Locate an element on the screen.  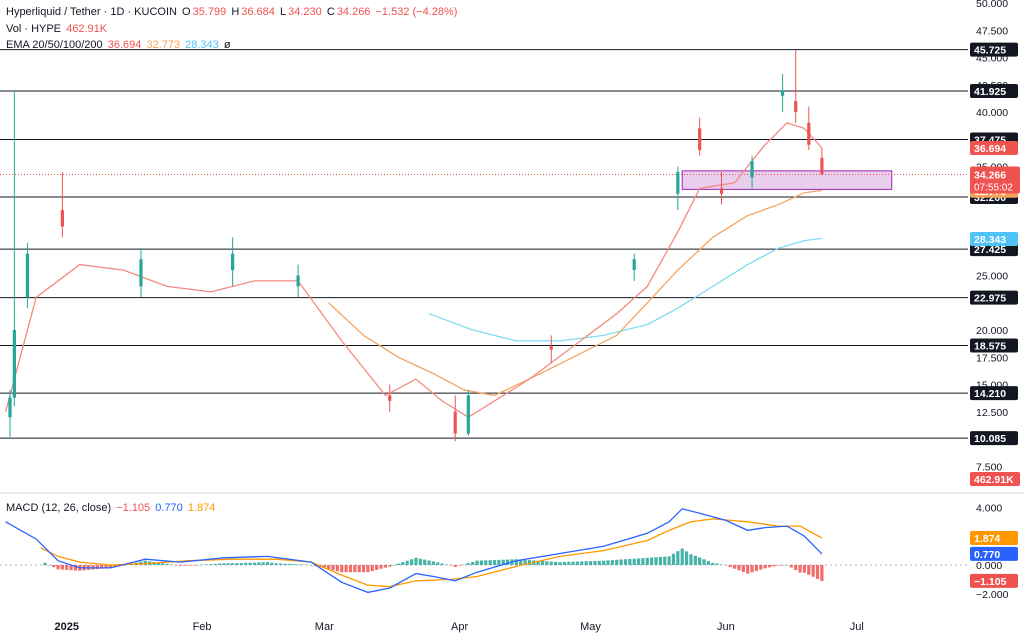
macd-label: MACD (12, 26, close) is located at coordinates (59, 508).